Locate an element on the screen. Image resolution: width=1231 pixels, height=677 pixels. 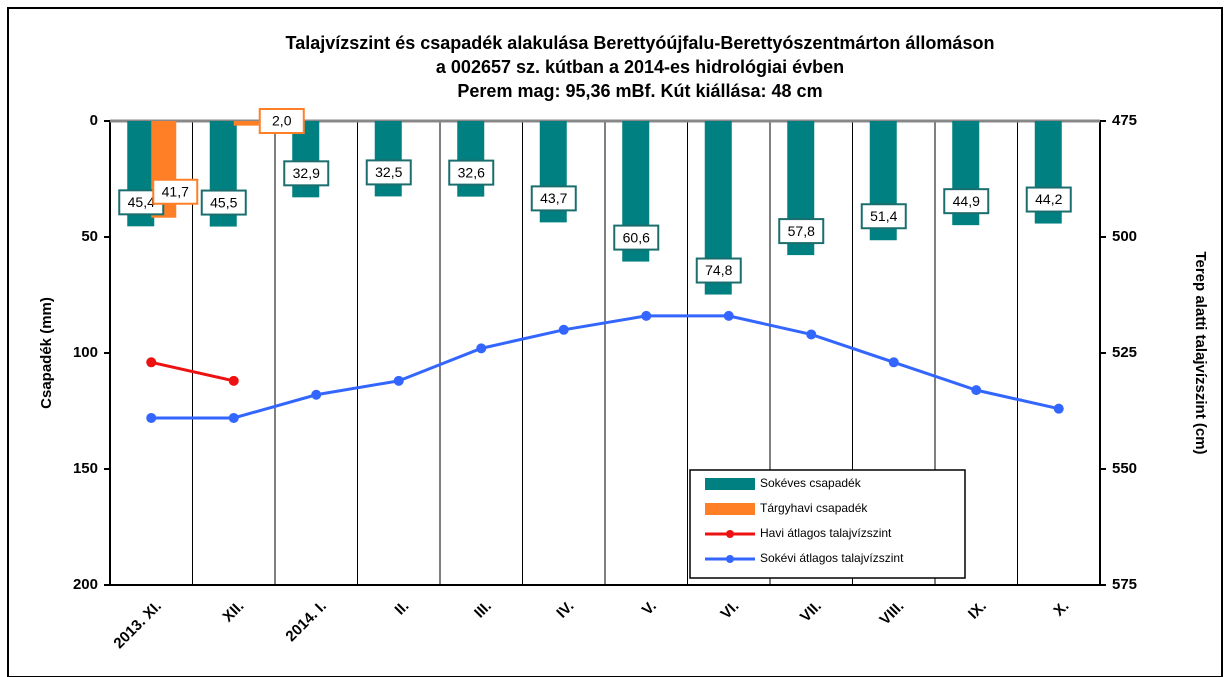
data-label-text: 41,7 is located at coordinates (175, 191).